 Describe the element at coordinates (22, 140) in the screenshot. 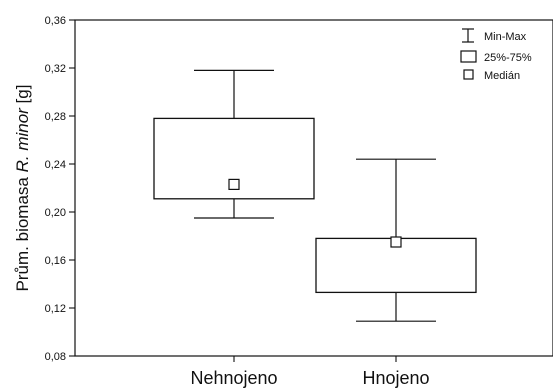

I see `y-title-species: R. minor` at that location.